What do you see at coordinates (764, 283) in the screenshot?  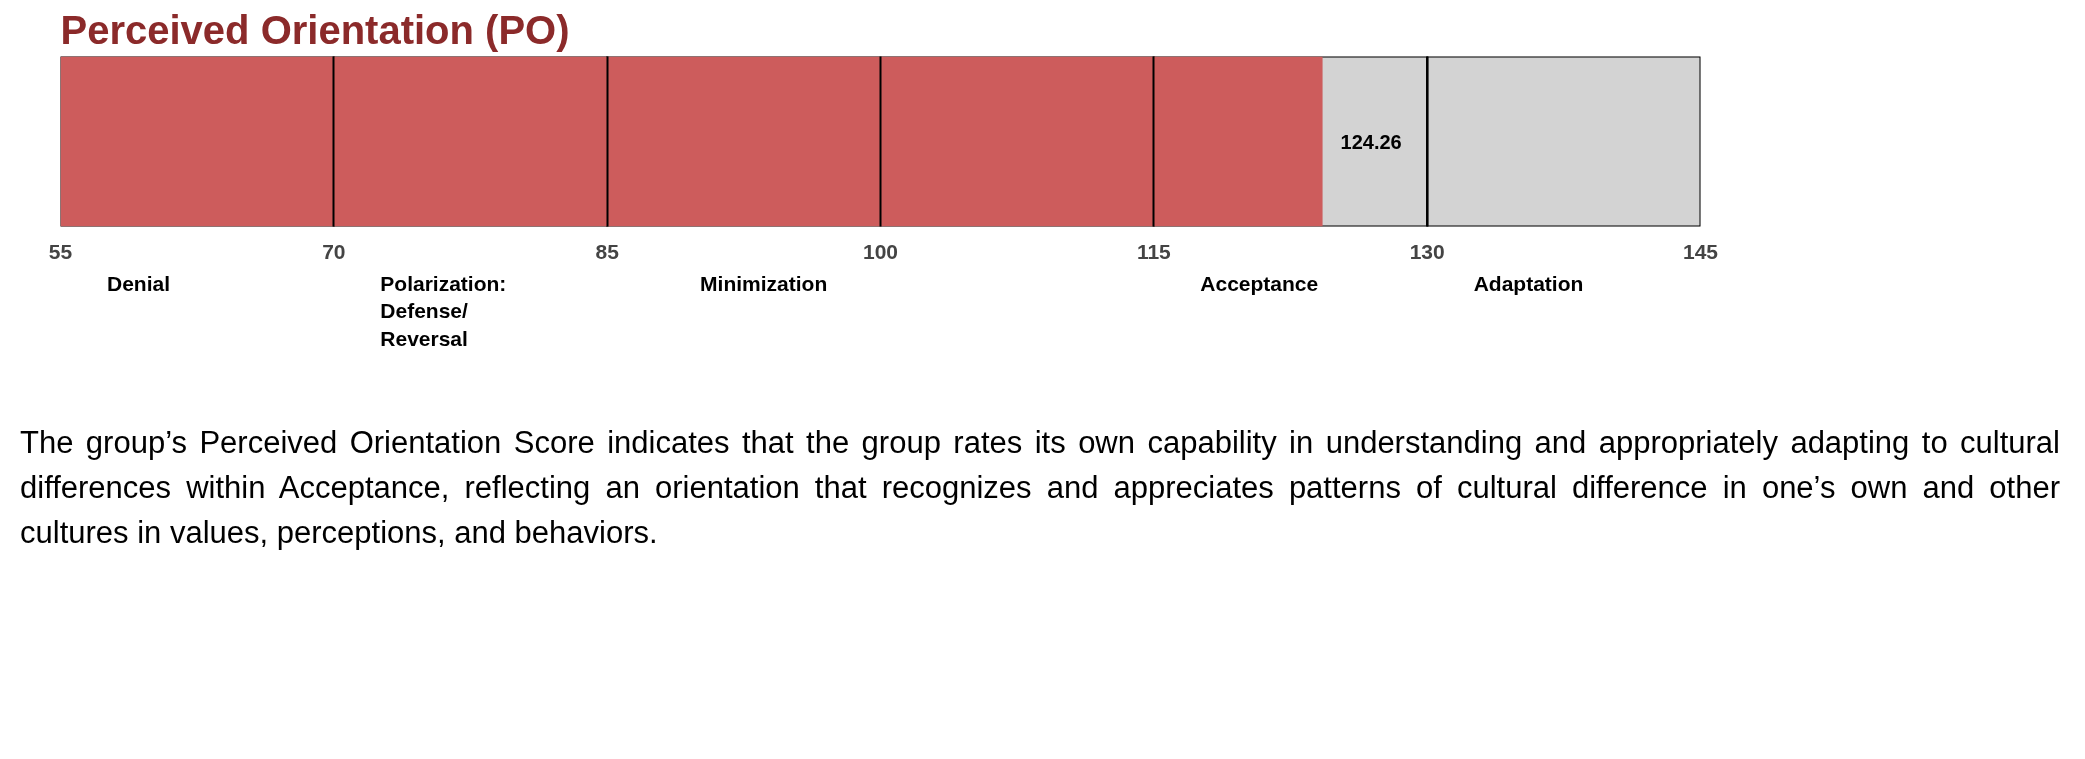 I see `band-label: Minimization` at bounding box center [764, 283].